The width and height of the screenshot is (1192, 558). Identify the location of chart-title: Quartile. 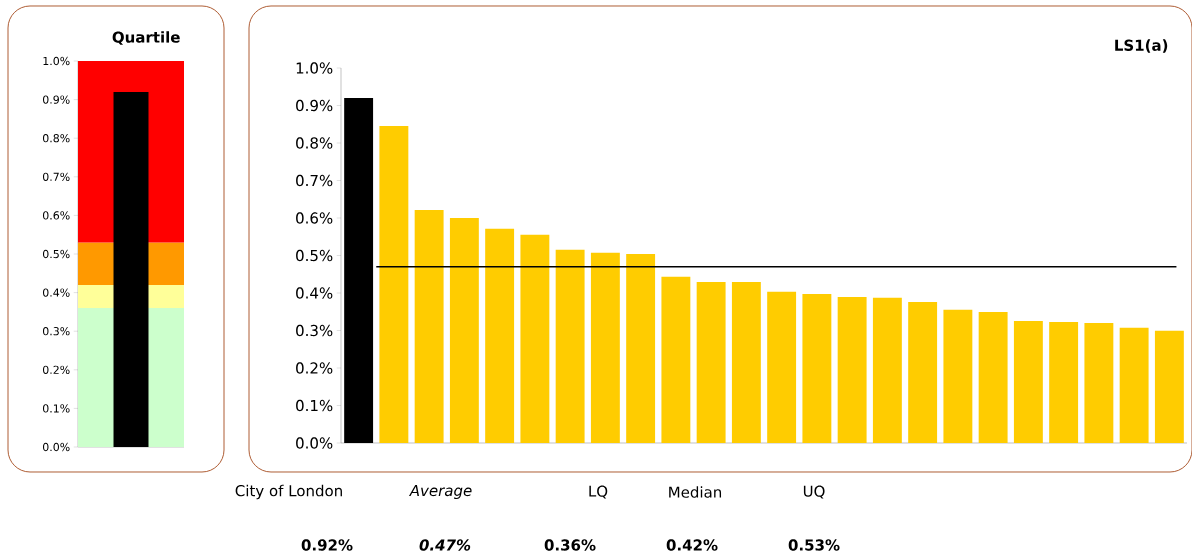
(146, 38).